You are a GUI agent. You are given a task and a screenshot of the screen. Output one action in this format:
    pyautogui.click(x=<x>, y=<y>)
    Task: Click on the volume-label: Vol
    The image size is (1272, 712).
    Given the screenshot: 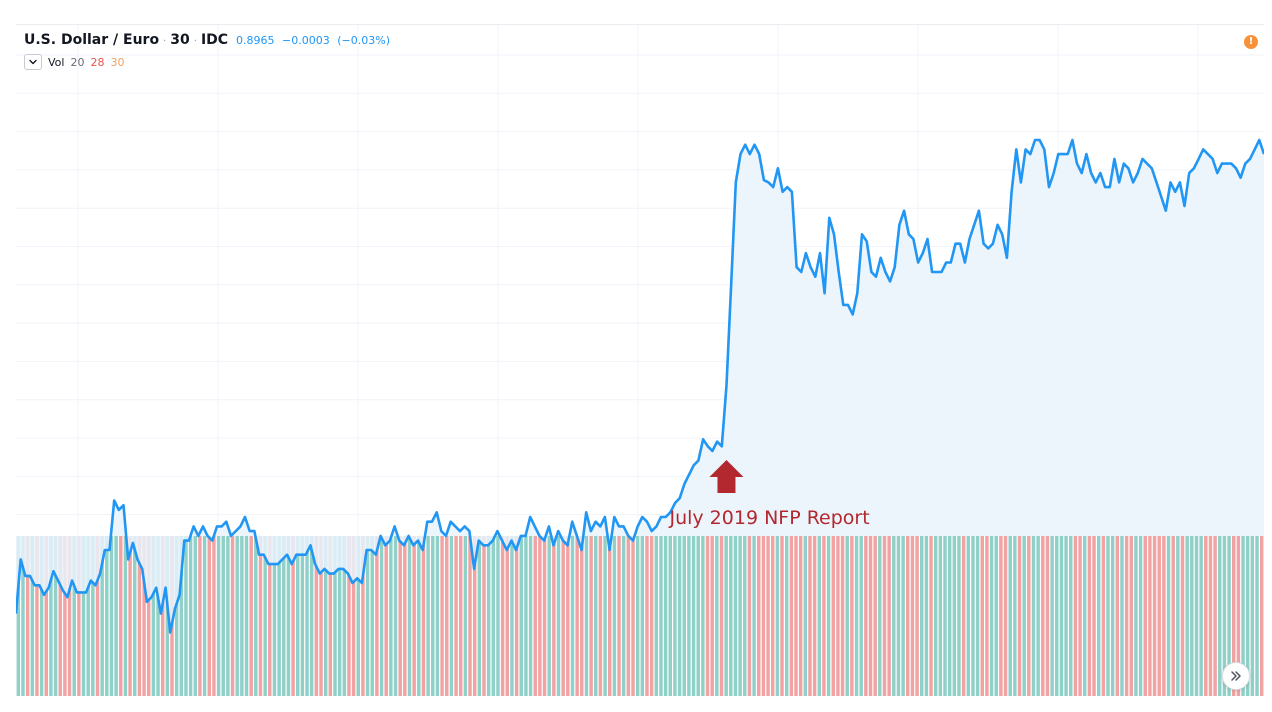 What is the action you would take?
    pyautogui.click(x=56, y=62)
    